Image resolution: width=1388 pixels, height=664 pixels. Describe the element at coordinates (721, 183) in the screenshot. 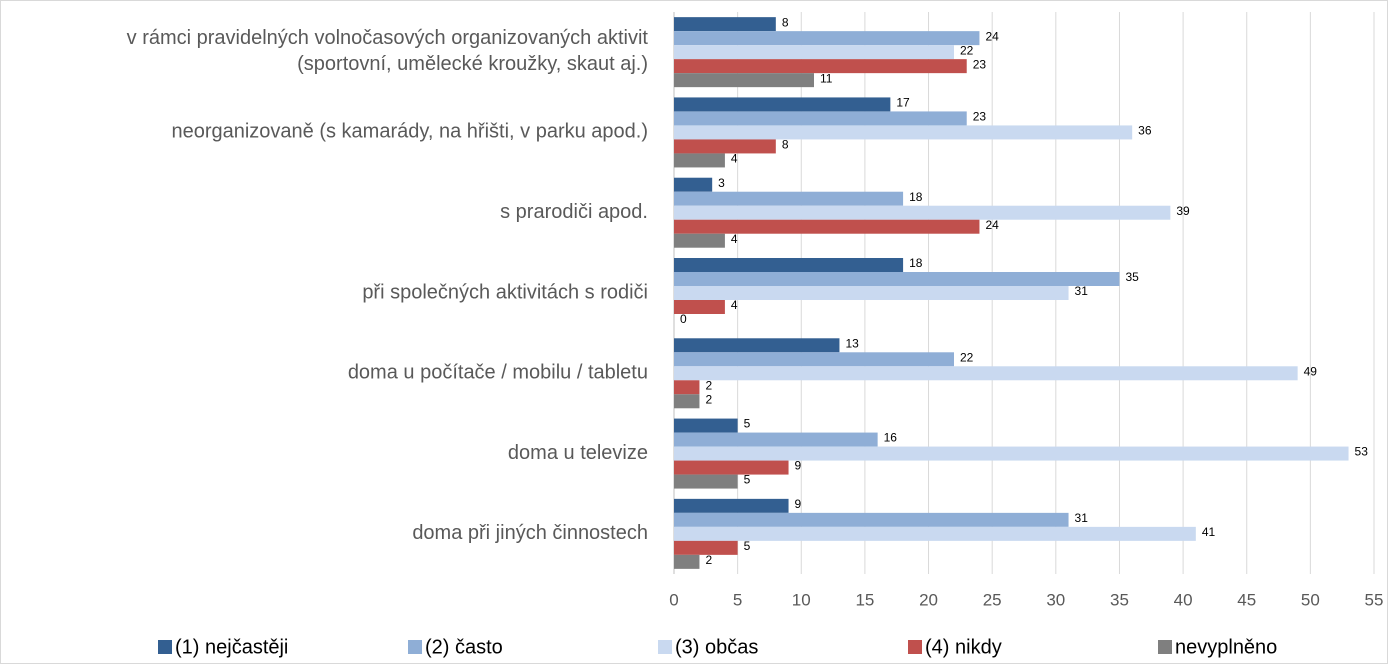

I see `data-label: 3` at that location.